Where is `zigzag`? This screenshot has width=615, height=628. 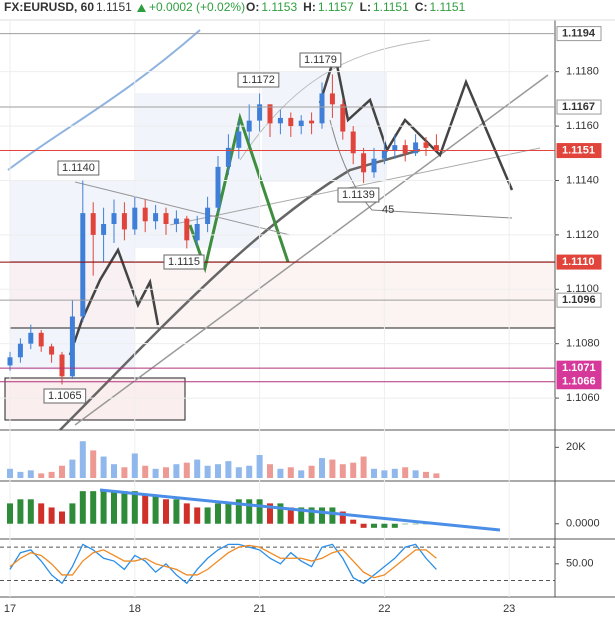
zigzag is located at coordinates (239, 193).